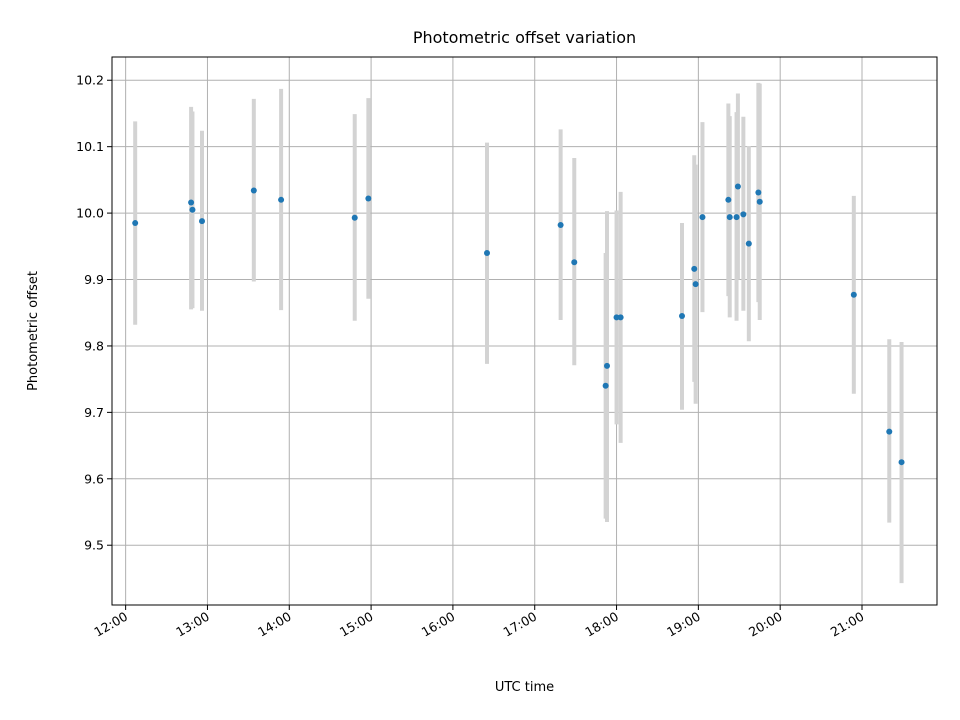 The width and height of the screenshot is (960, 720). I want to click on y-tick-label: 9.8, so click(94, 345).